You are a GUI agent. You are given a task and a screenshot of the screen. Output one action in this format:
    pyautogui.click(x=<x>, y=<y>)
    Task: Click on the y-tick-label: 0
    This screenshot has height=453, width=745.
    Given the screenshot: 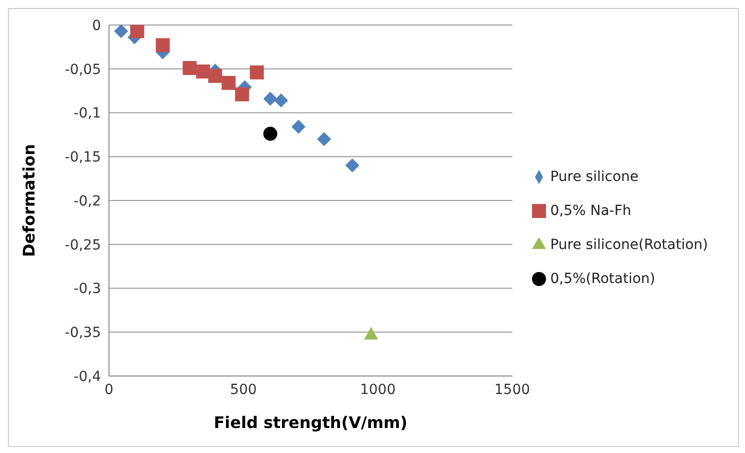 What is the action you would take?
    pyautogui.click(x=96, y=26)
    